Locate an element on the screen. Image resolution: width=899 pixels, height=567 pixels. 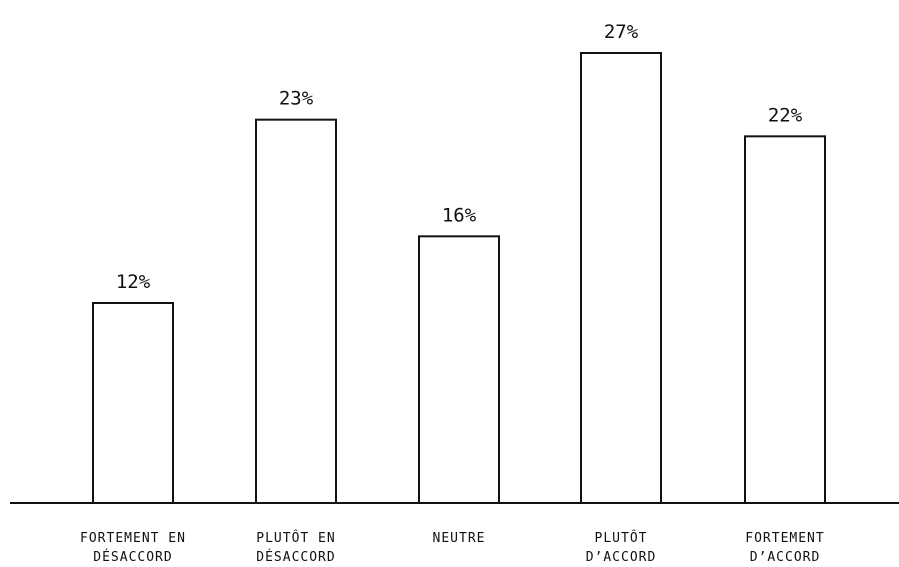
category-label-line: FORTEMENT is located at coordinates (784, 538).